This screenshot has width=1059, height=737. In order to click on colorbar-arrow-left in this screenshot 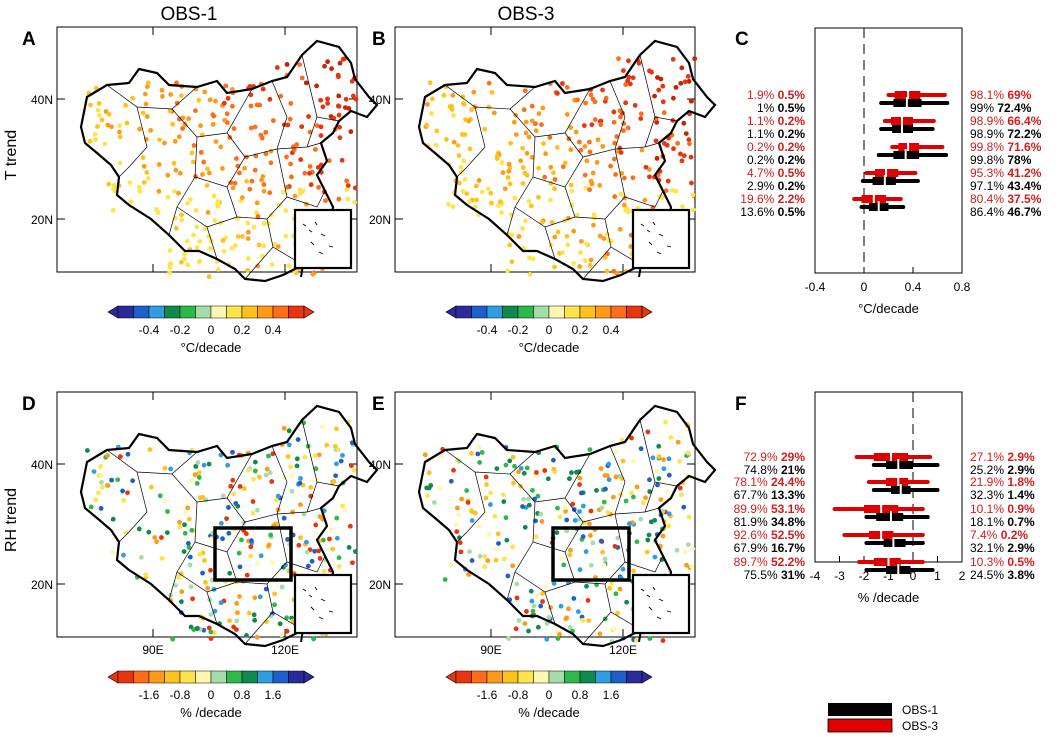, I will do `click(451, 312)`.